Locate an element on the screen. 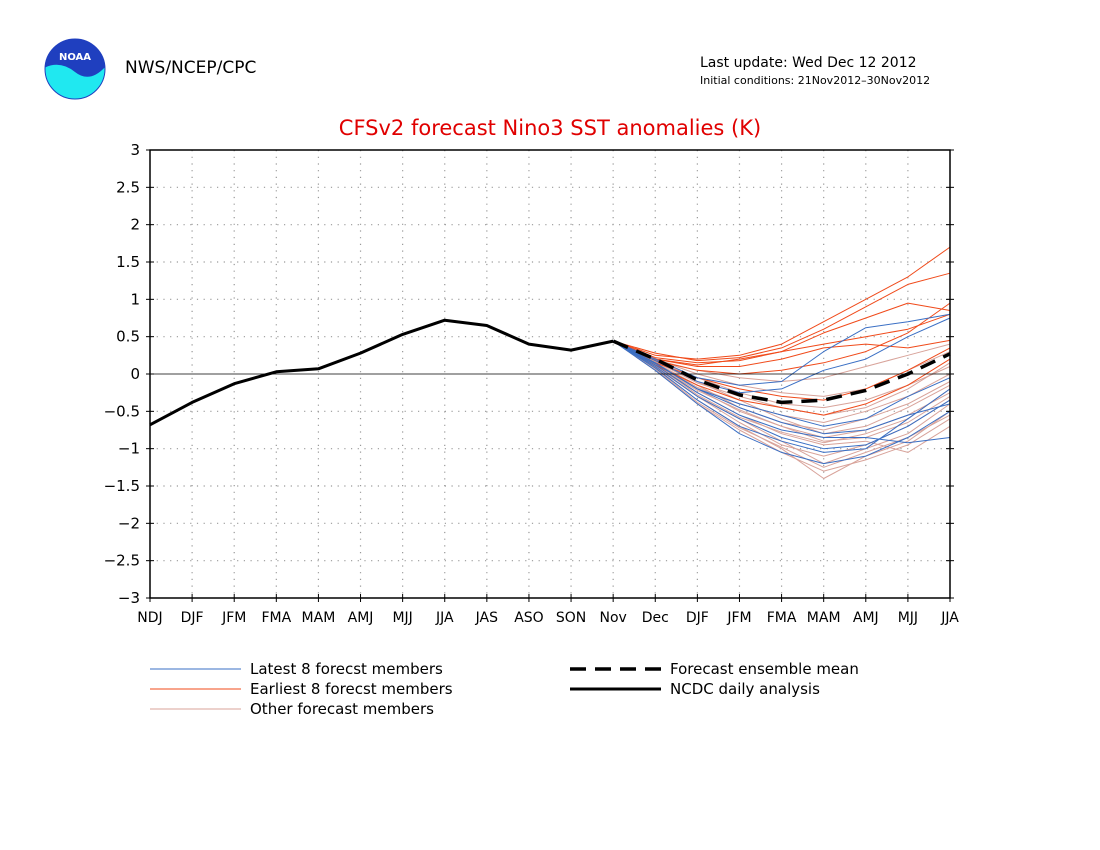 Image resolution: width=1100 pixels, height=850 pixels. y-tick-label: −1.5 is located at coordinates (122, 486).